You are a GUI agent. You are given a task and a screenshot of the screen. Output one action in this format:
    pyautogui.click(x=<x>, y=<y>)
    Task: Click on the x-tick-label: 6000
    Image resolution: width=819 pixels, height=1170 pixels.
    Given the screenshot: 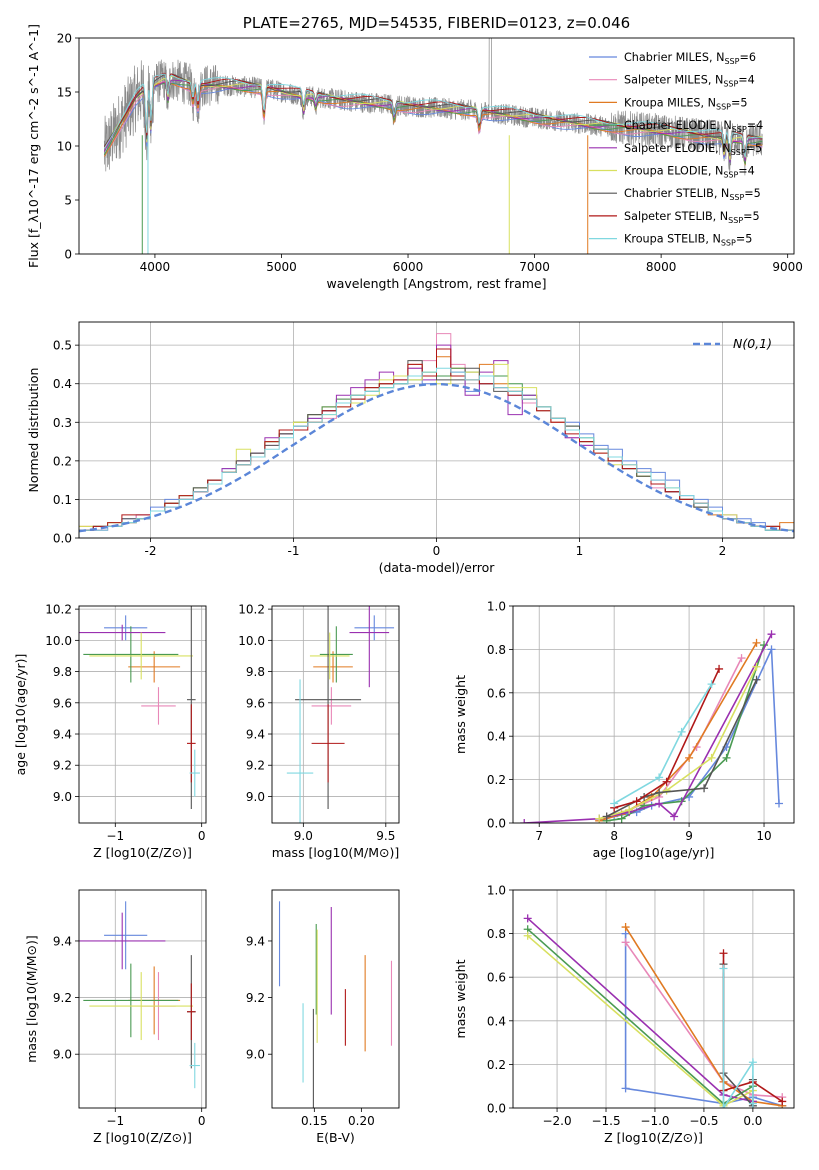 What is the action you would take?
    pyautogui.click(x=408, y=267)
    